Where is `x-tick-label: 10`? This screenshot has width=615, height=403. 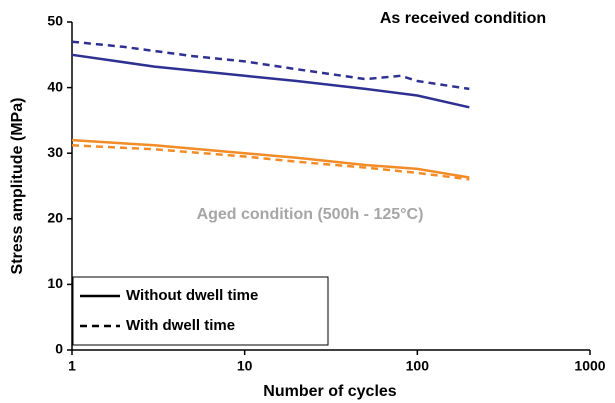 x-tick-label: 10 is located at coordinates (245, 366).